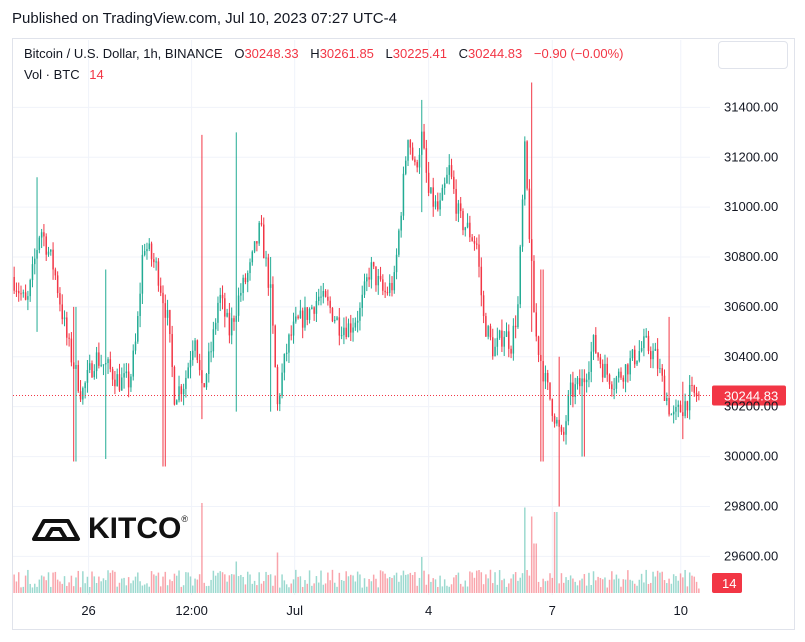  I want to click on y-tick-label: 30200.00, so click(751, 406).